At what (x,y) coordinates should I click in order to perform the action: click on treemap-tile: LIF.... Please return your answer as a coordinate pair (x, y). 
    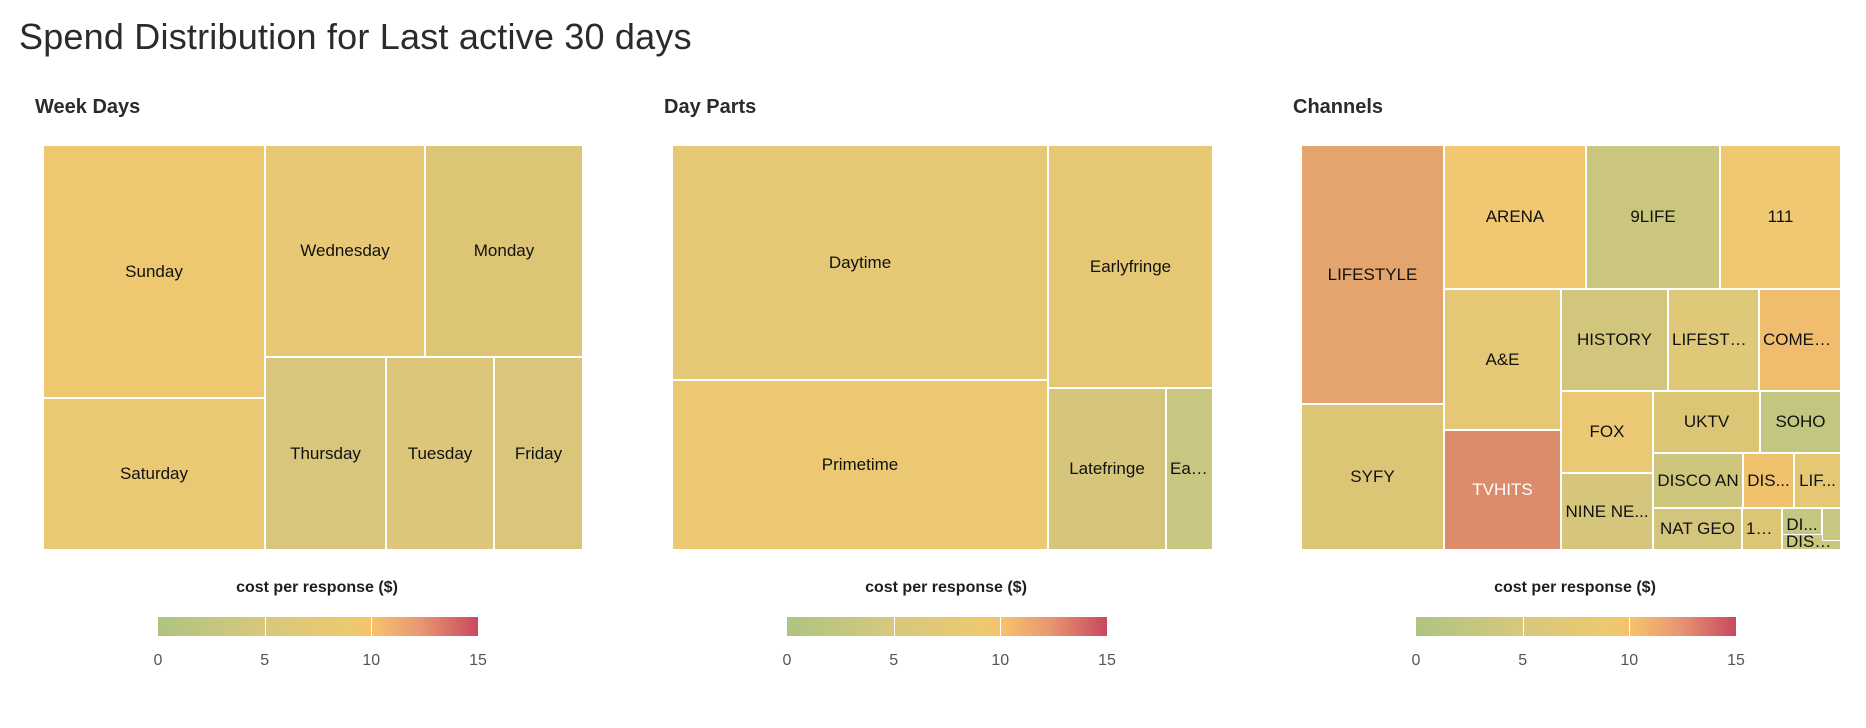
    Looking at the image, I should click on (1817, 480).